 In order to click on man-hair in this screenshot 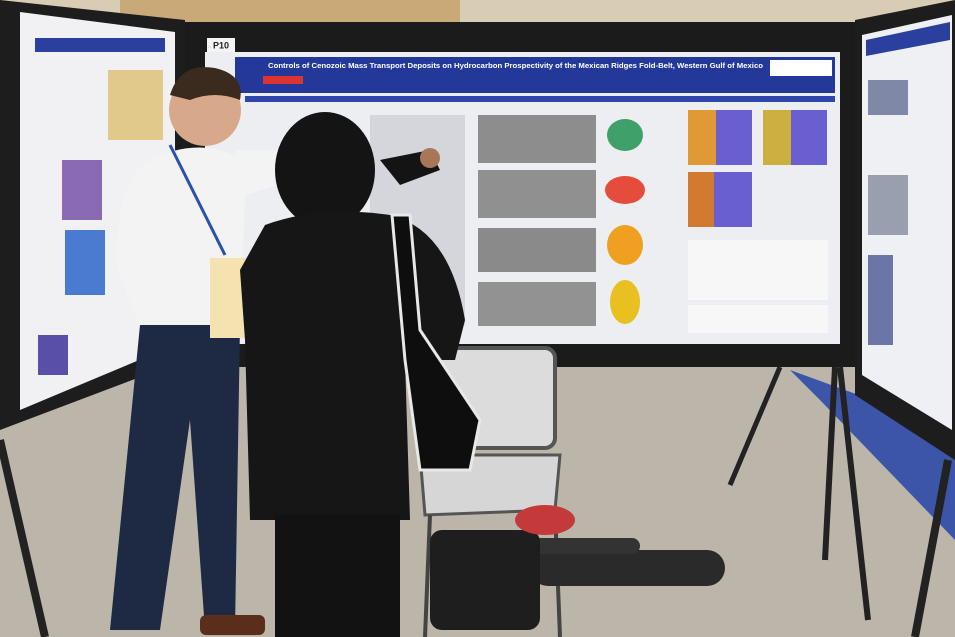, I will do `click(205, 83)`.